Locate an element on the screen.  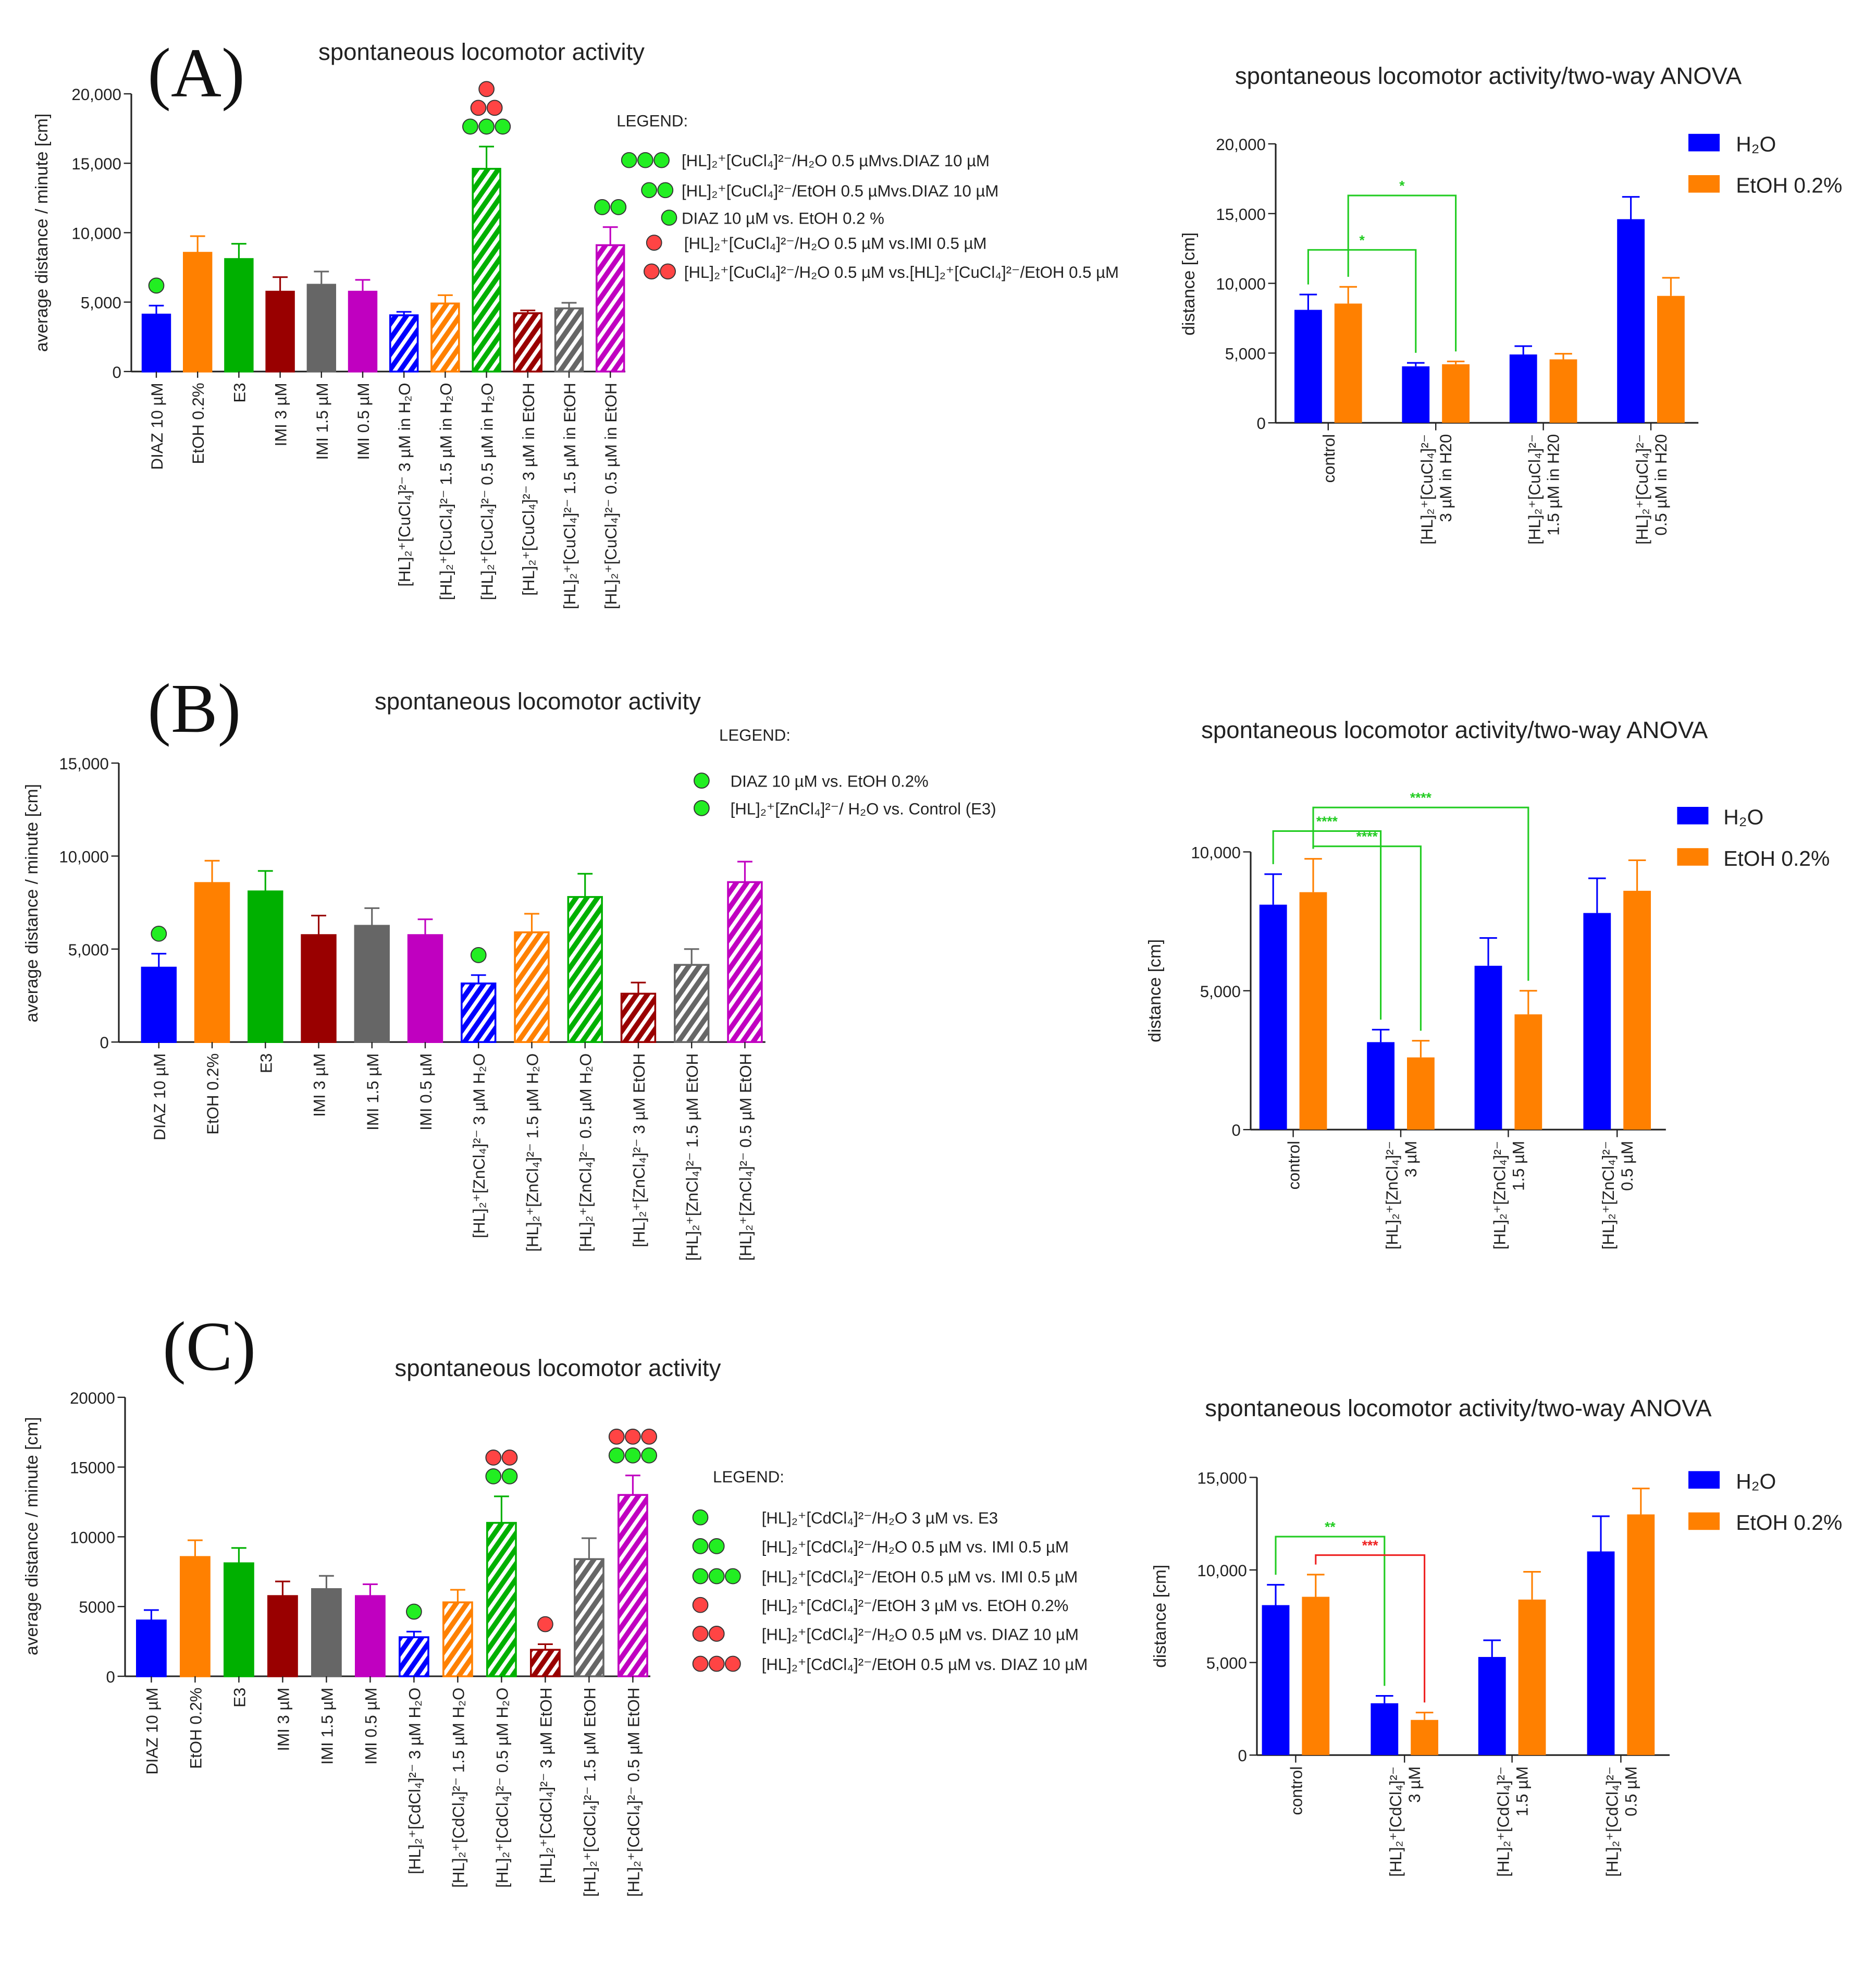
y-tick-label: 15,000 is located at coordinates (96, 164).